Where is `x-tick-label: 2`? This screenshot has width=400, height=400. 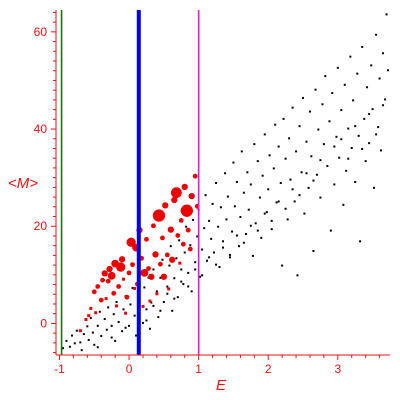 x-tick-label: 2 is located at coordinates (268, 369).